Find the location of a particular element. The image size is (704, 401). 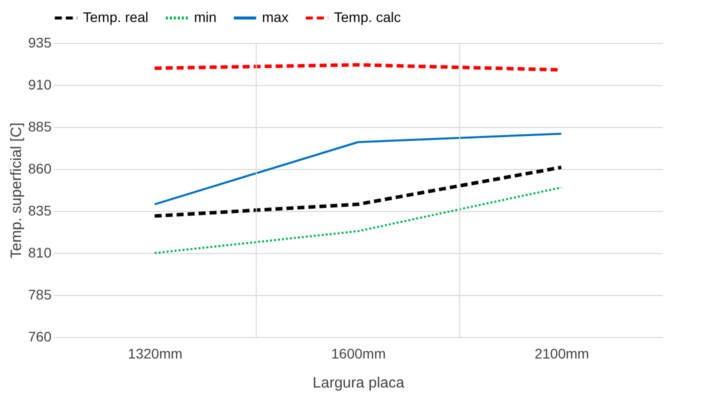

legend-label: min is located at coordinates (205, 17).